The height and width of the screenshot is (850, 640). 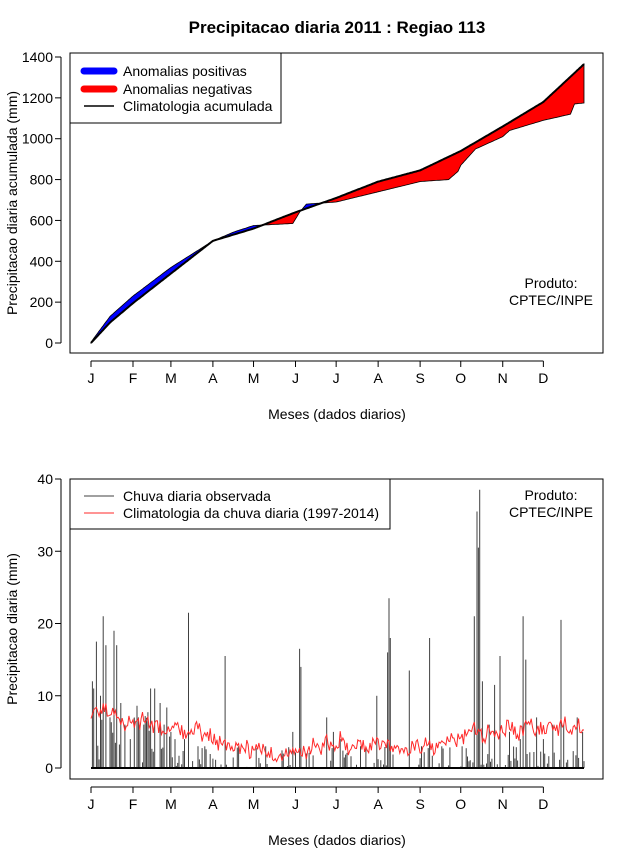 What do you see at coordinates (37, 57) in the screenshot?
I see `y-tick-label: 1400` at bounding box center [37, 57].